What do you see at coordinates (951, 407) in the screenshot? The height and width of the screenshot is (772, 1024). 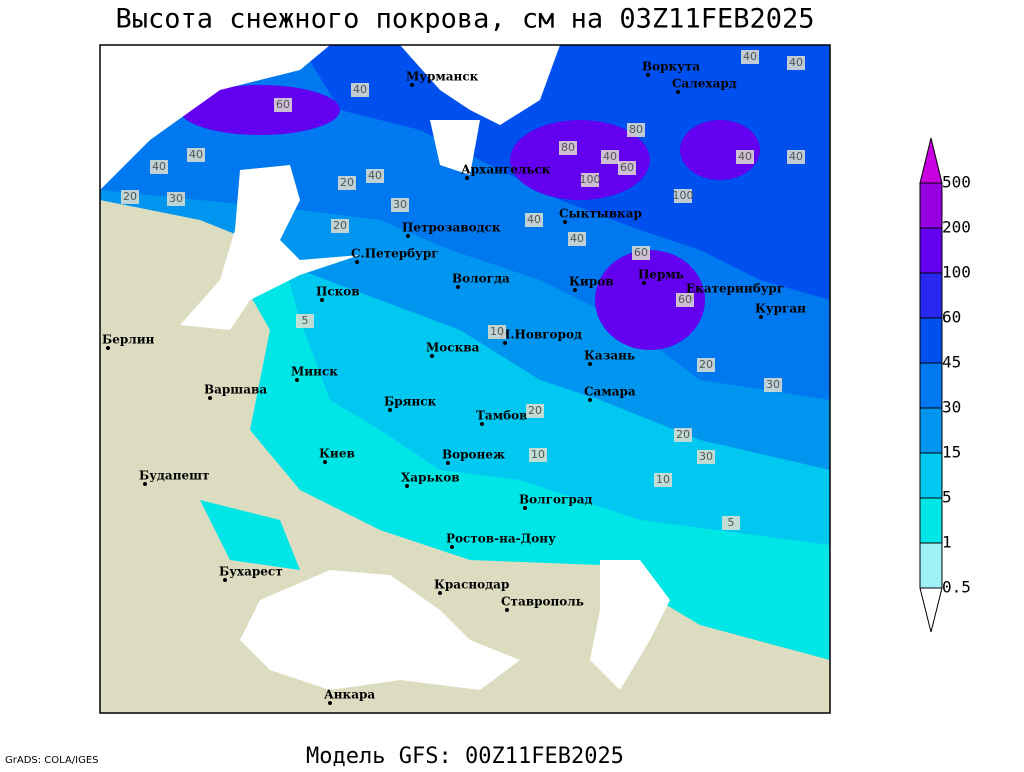 I see `colorbar-label: 30` at bounding box center [951, 407].